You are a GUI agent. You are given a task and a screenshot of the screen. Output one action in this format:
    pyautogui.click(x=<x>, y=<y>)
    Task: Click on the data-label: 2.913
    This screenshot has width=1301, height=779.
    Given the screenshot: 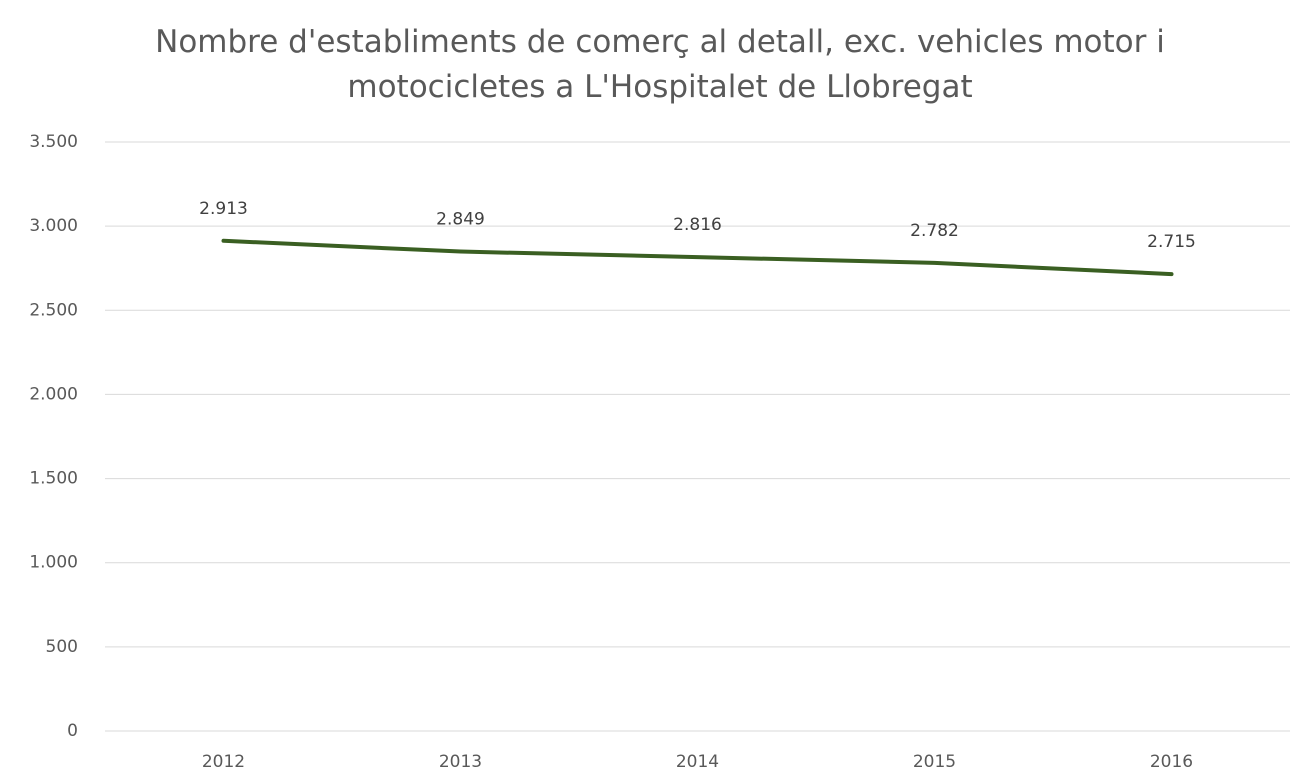 What is the action you would take?
    pyautogui.click(x=223, y=209)
    